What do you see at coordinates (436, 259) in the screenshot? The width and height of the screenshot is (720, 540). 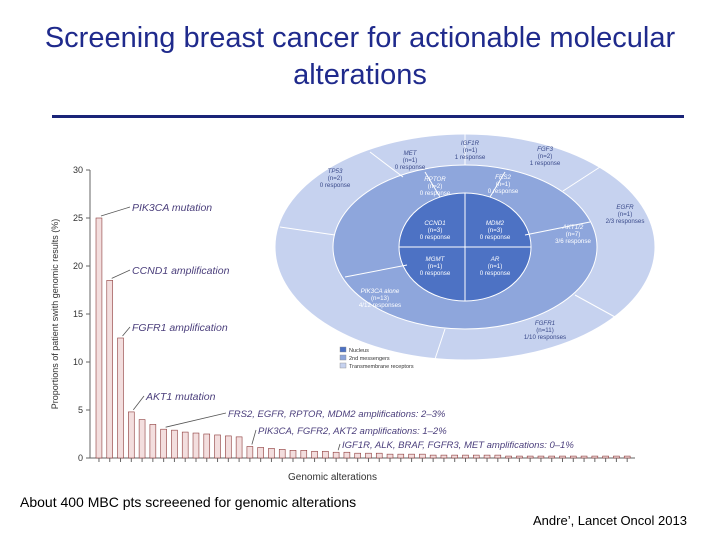 I see `inner-segment-gene: MGMT` at bounding box center [436, 259].